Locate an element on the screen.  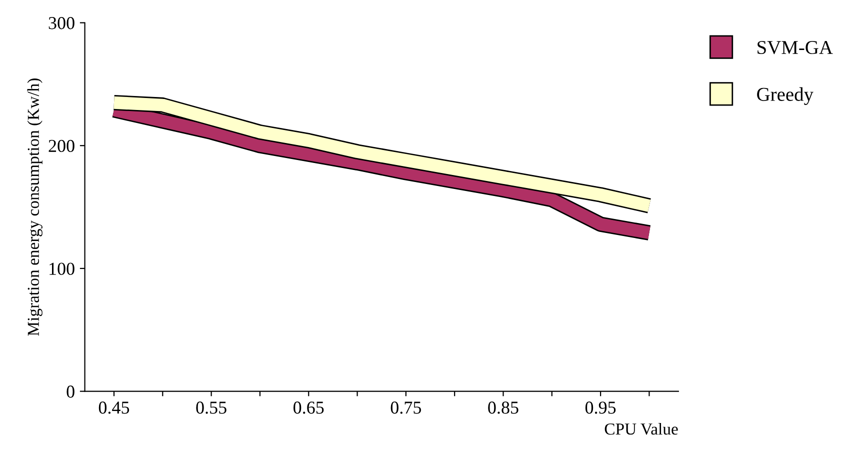
legend-label: SVM-GA is located at coordinates (795, 47).